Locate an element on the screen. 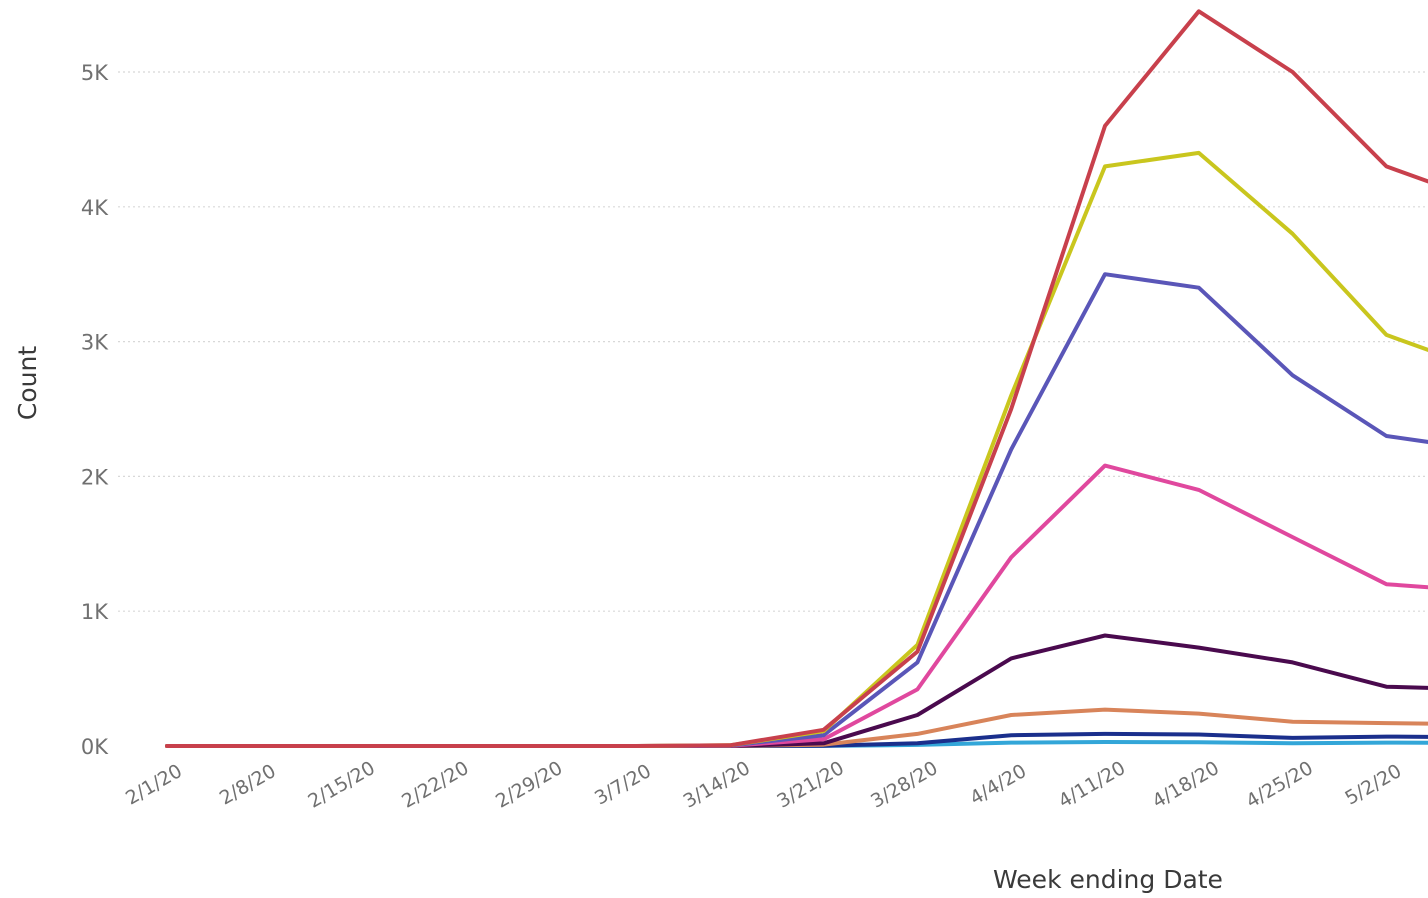 This screenshot has height=898, width=1428. y-tick-label: 3K is located at coordinates (95, 343).